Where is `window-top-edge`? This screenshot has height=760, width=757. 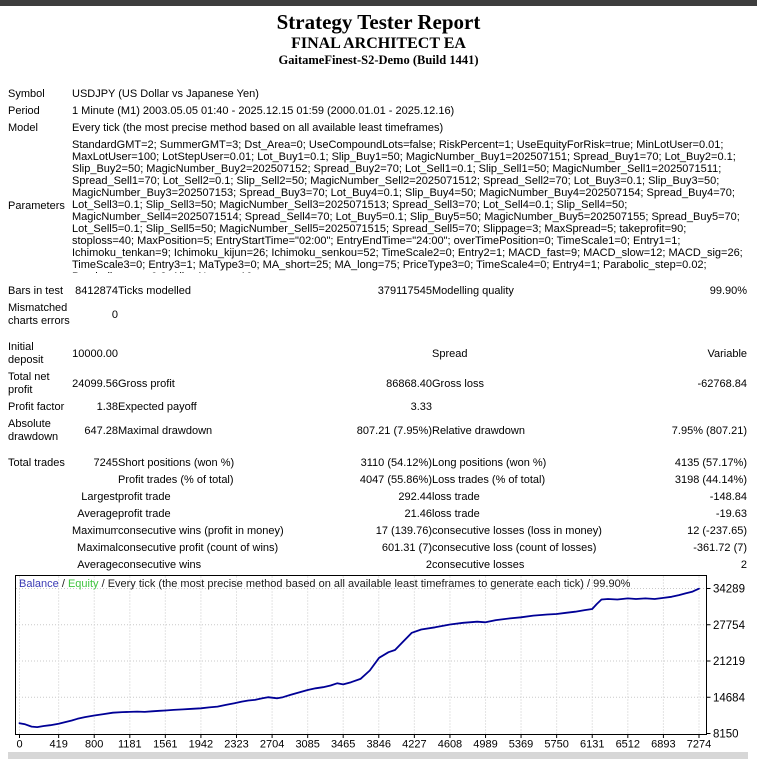 window-top-edge is located at coordinates (378, 3).